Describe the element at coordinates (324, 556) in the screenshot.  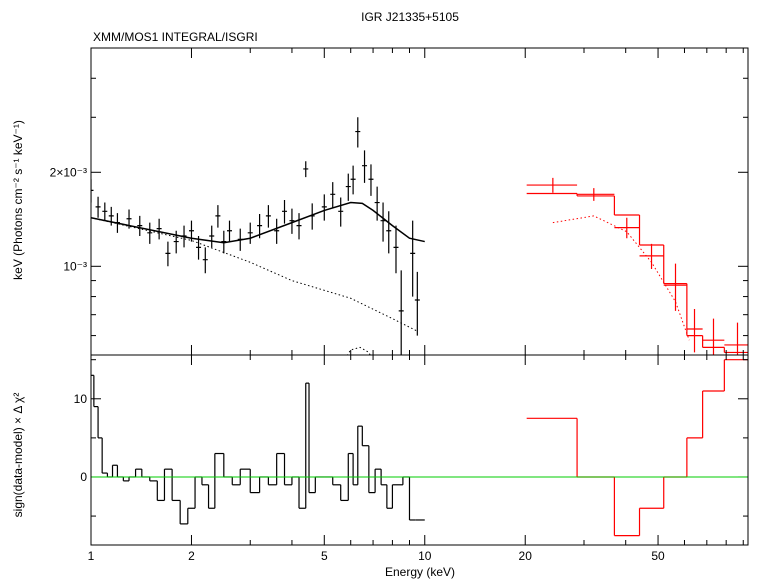
I see `x-tick-label: 5` at that location.